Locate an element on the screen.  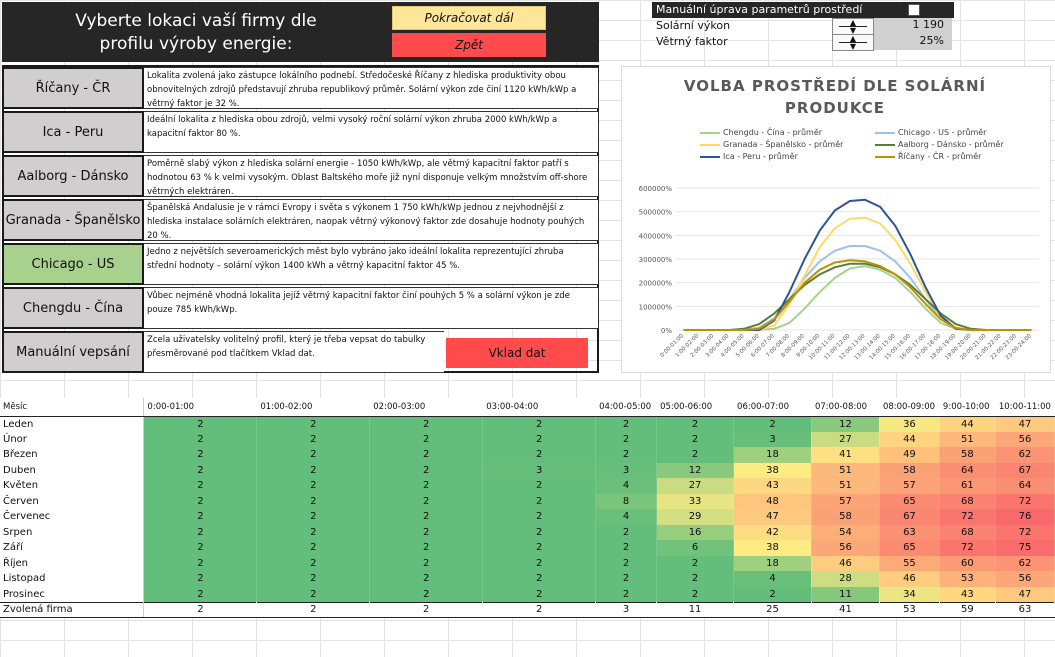
value-cell: 3 is located at coordinates (626, 470).